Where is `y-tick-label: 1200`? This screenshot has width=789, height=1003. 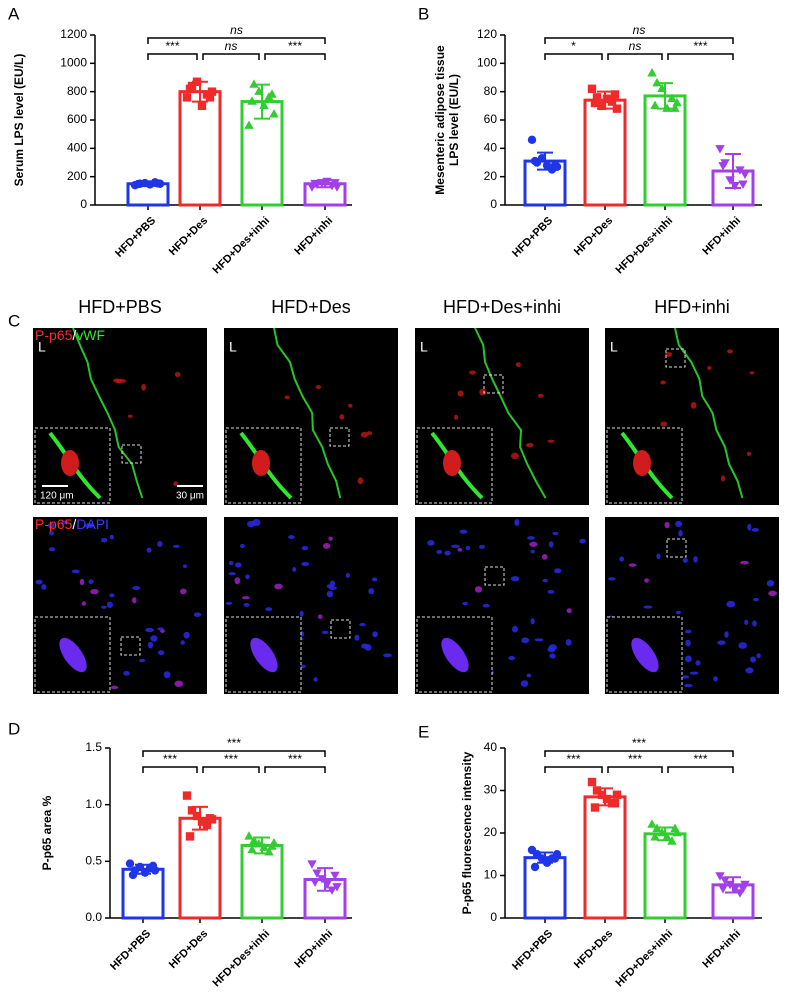
y-tick-label: 1200 is located at coordinates (73, 34).